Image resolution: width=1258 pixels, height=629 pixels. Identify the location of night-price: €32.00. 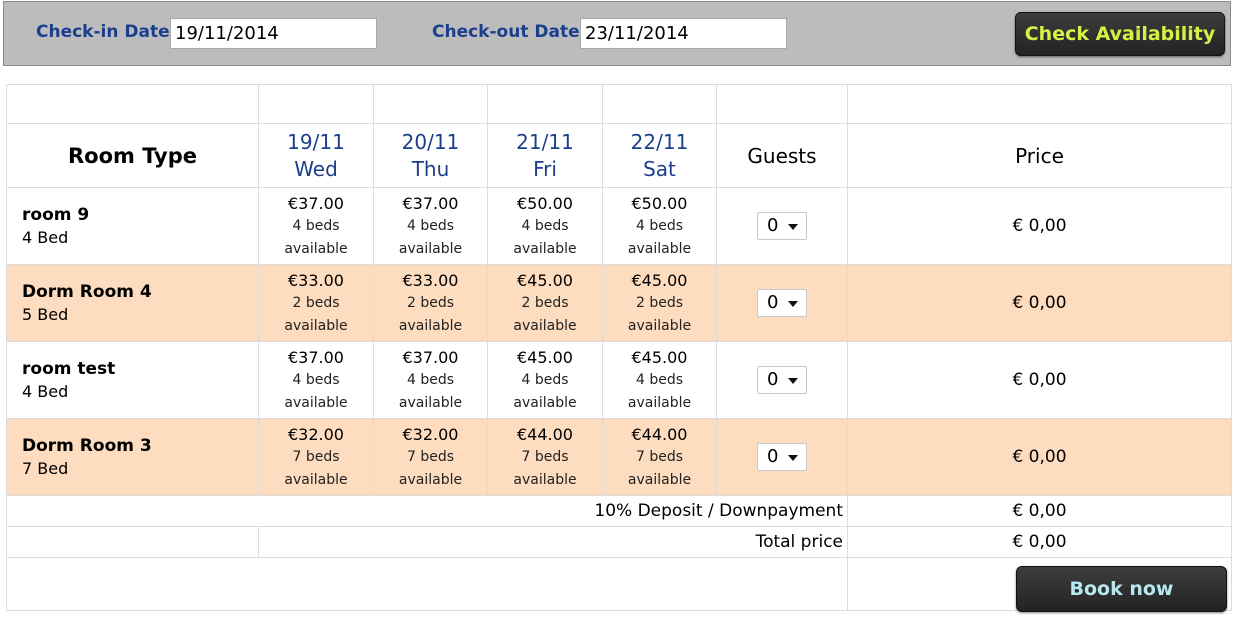
(430, 434).